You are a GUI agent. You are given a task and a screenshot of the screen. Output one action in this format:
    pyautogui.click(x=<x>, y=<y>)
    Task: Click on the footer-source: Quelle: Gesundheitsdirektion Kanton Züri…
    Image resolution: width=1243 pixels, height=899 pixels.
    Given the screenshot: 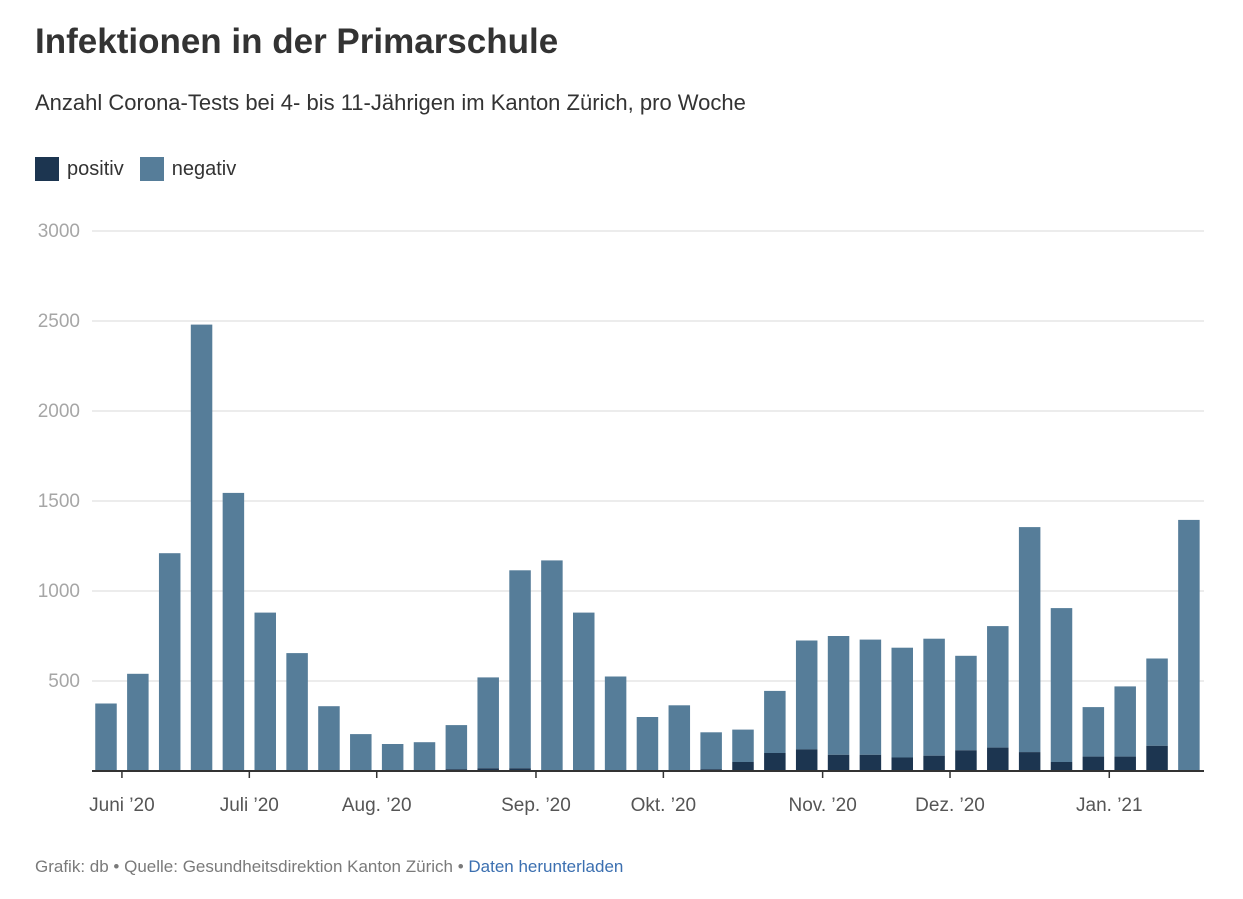 What is the action you would take?
    pyautogui.click(x=288, y=866)
    